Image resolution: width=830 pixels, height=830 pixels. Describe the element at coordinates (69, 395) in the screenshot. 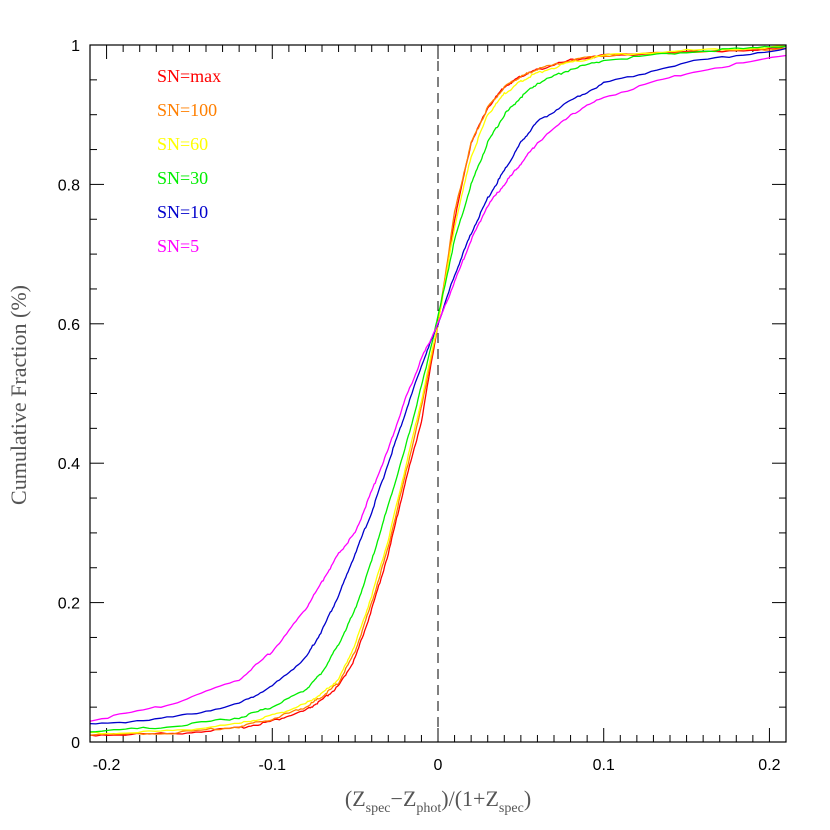

I see `y-tick-labels: 0 0.2 0.4 0.6 0.8 1` at that location.